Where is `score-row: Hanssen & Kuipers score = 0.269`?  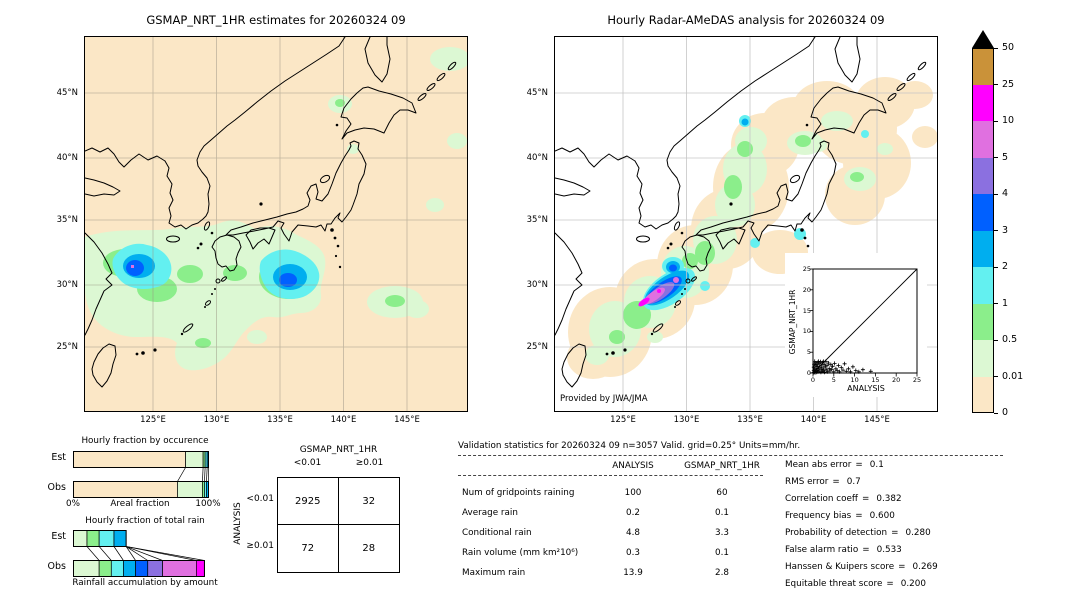
score-row: Hanssen & Kuipers score = 0.269 is located at coordinates (861, 567).